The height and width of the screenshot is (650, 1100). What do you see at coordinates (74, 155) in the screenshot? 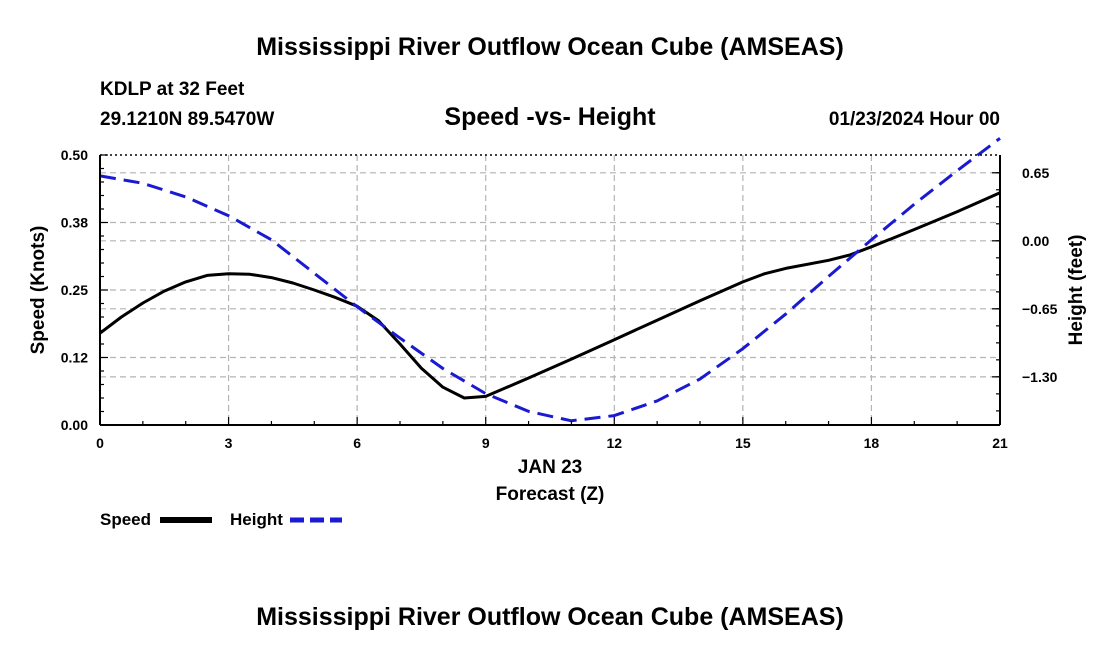
I see `y-tick-label: 0.50` at bounding box center [74, 155].